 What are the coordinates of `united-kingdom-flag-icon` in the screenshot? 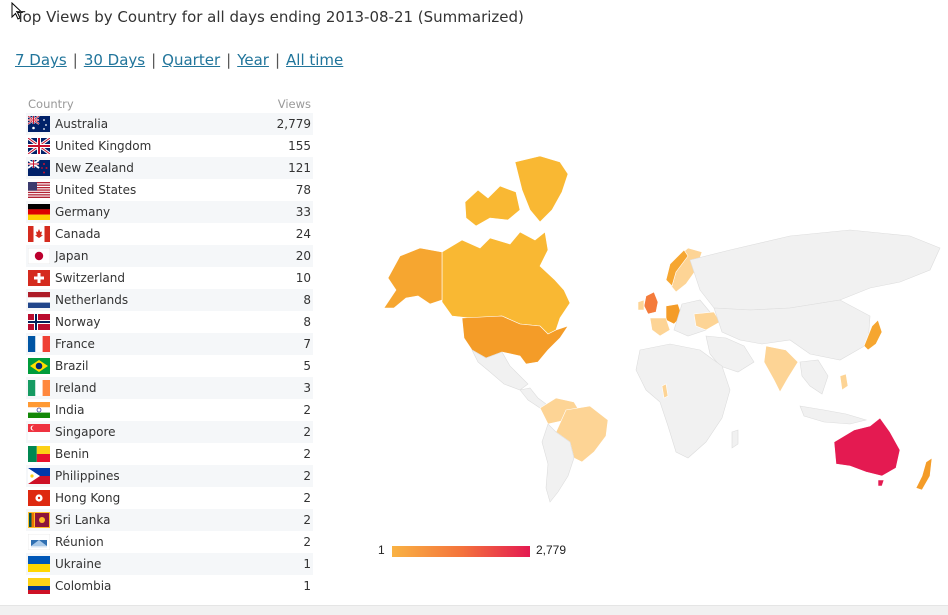 It's located at (39, 146).